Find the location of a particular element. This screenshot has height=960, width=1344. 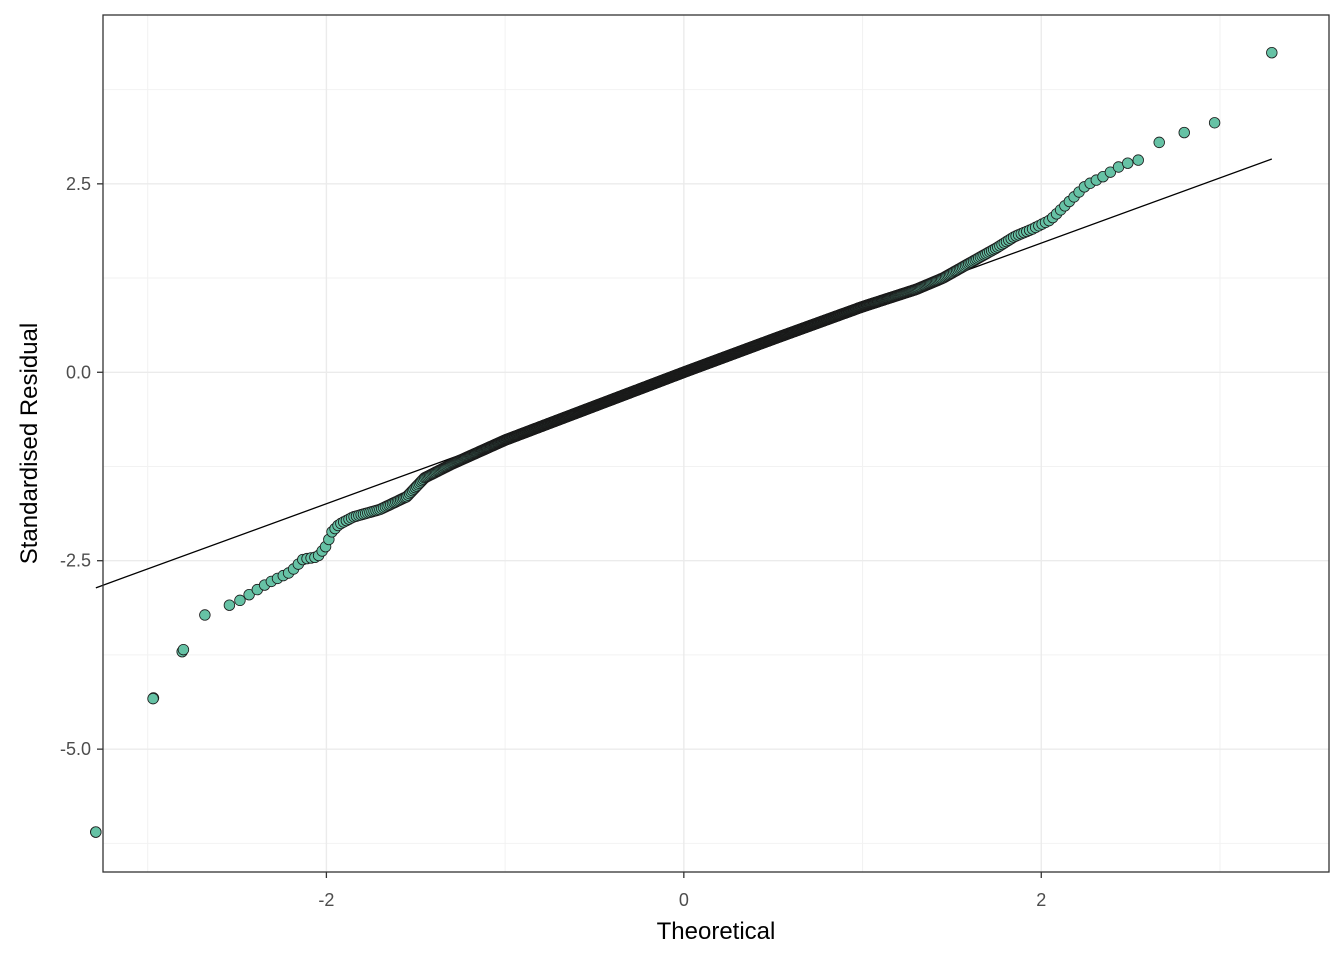

y-tick-label: 2.5 is located at coordinates (78, 184).